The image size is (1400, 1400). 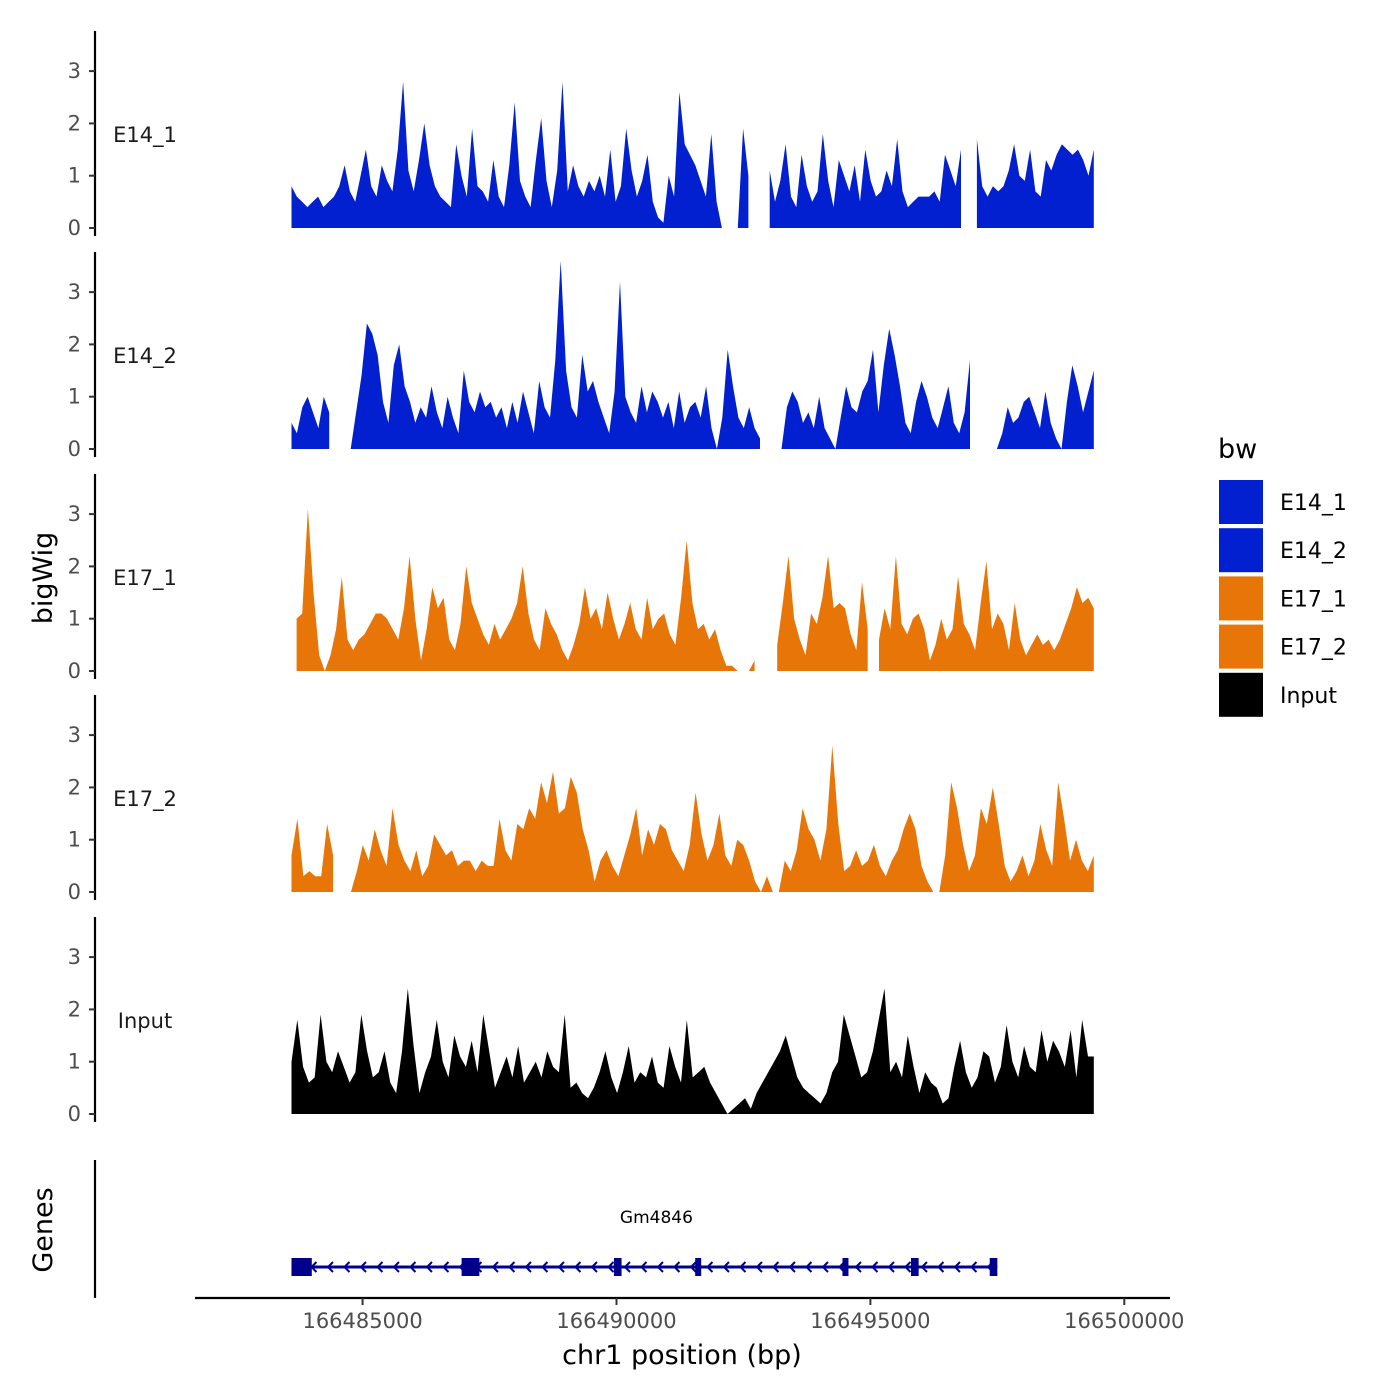 What do you see at coordinates (692, 1051) in the screenshot?
I see `signal-area-Input` at bounding box center [692, 1051].